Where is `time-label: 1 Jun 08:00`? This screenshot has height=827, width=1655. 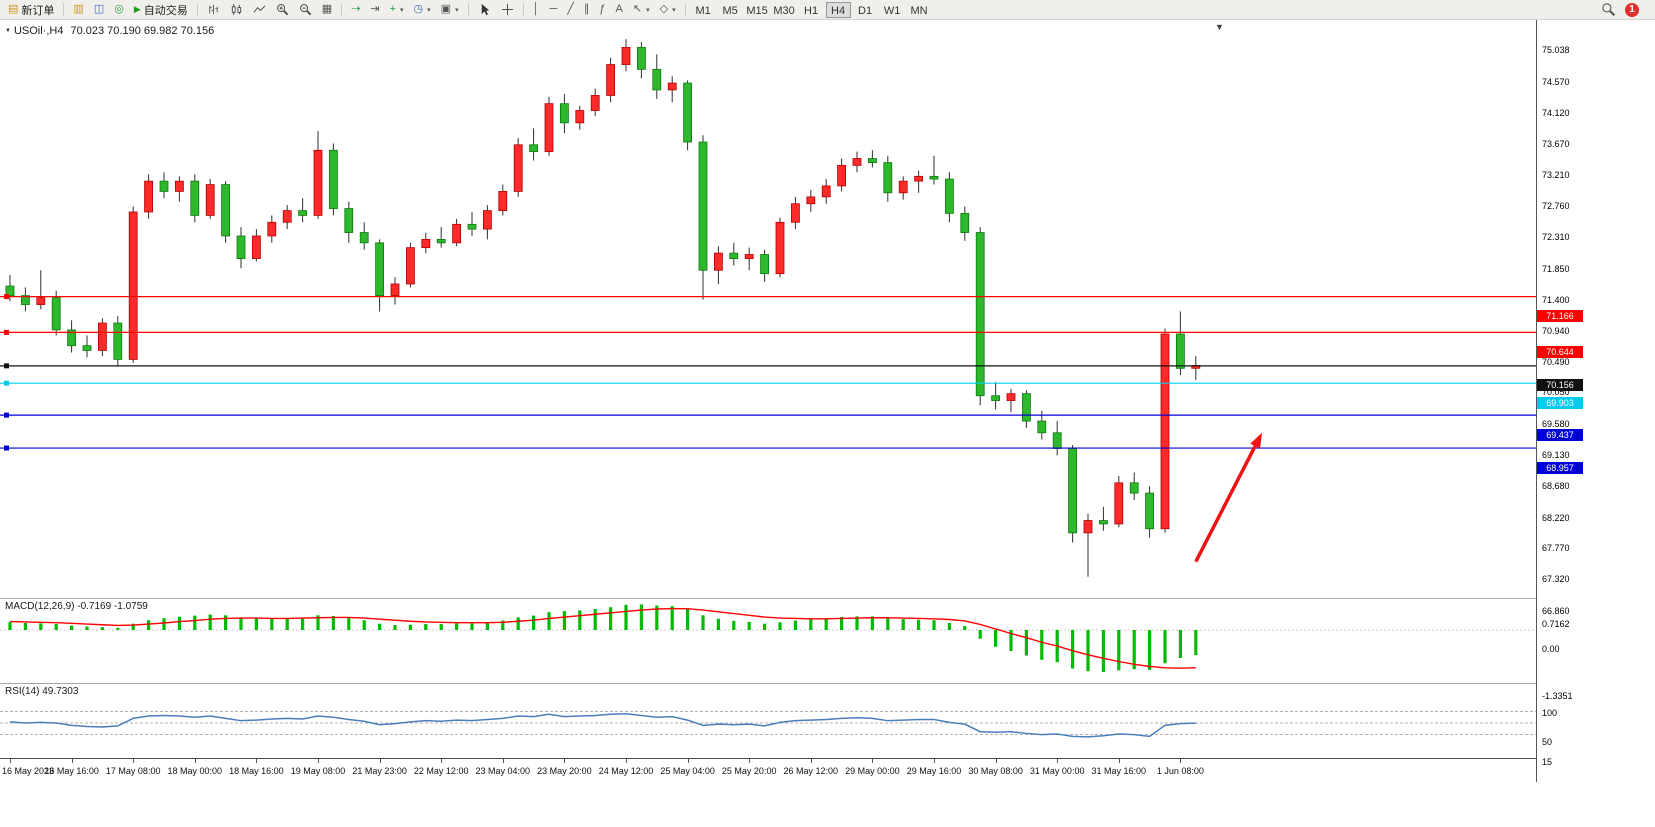
time-label: 1 Jun 08:00 is located at coordinates (1180, 771).